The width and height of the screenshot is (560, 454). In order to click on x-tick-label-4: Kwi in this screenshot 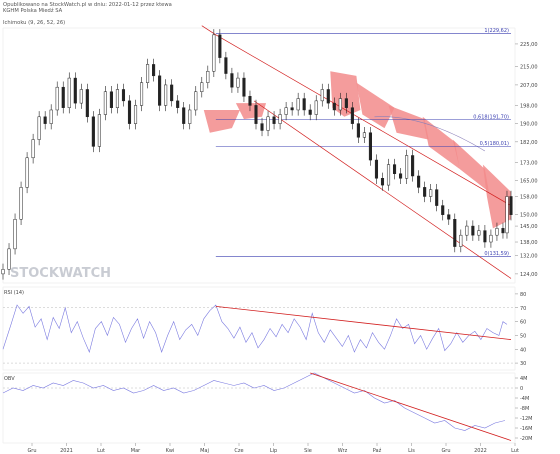, I will do `click(170, 451)`.